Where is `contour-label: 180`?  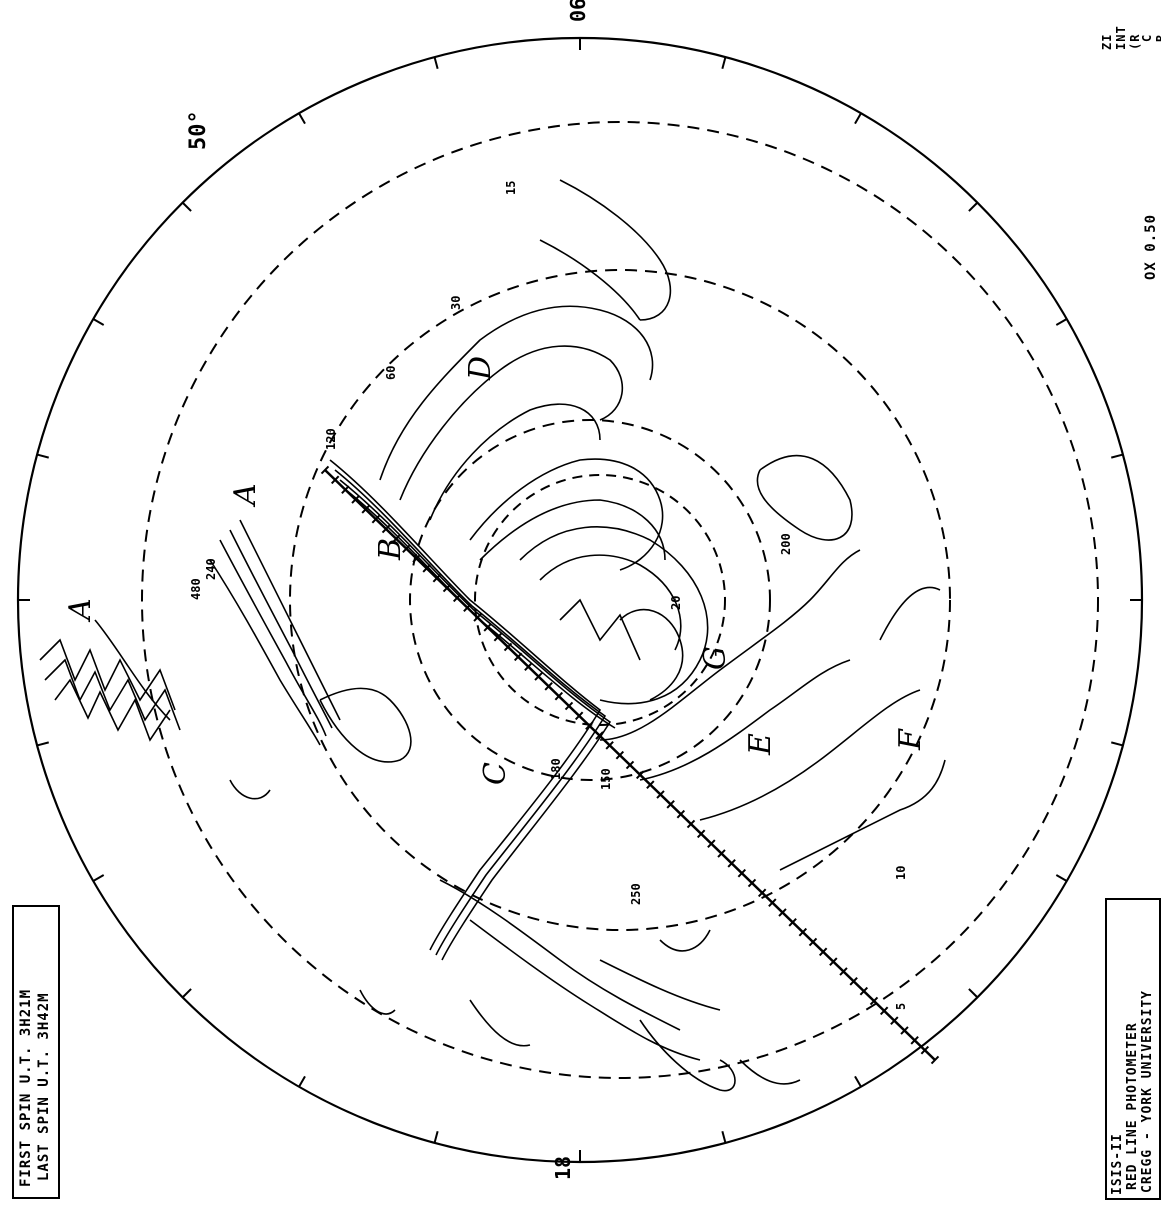 contour-label: 180 is located at coordinates (556, 769).